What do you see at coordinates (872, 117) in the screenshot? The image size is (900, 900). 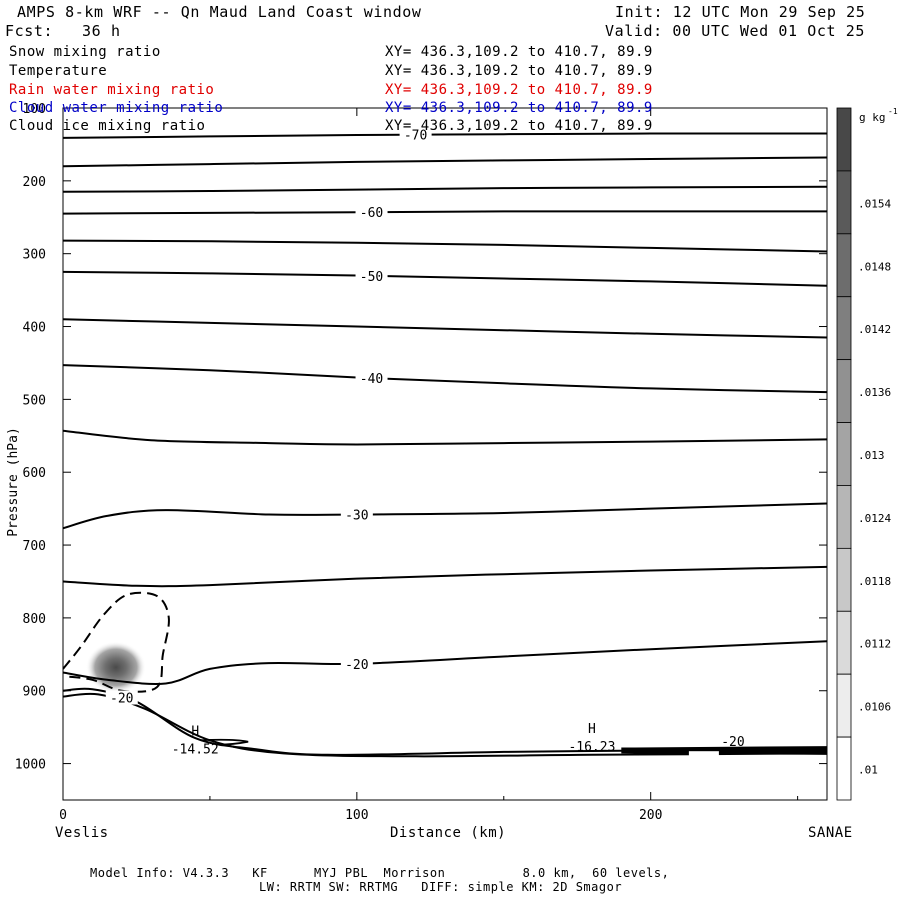 I see `colorbar-unit: g kg` at bounding box center [872, 117].